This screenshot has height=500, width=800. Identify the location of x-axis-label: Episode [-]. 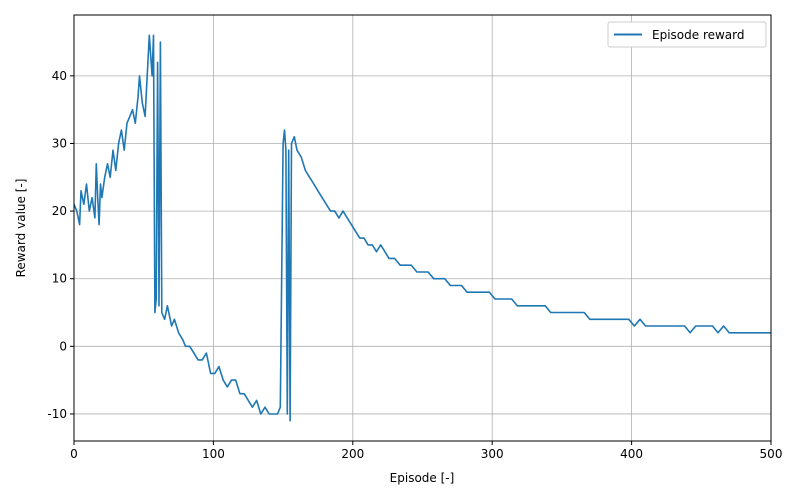
(422, 478).